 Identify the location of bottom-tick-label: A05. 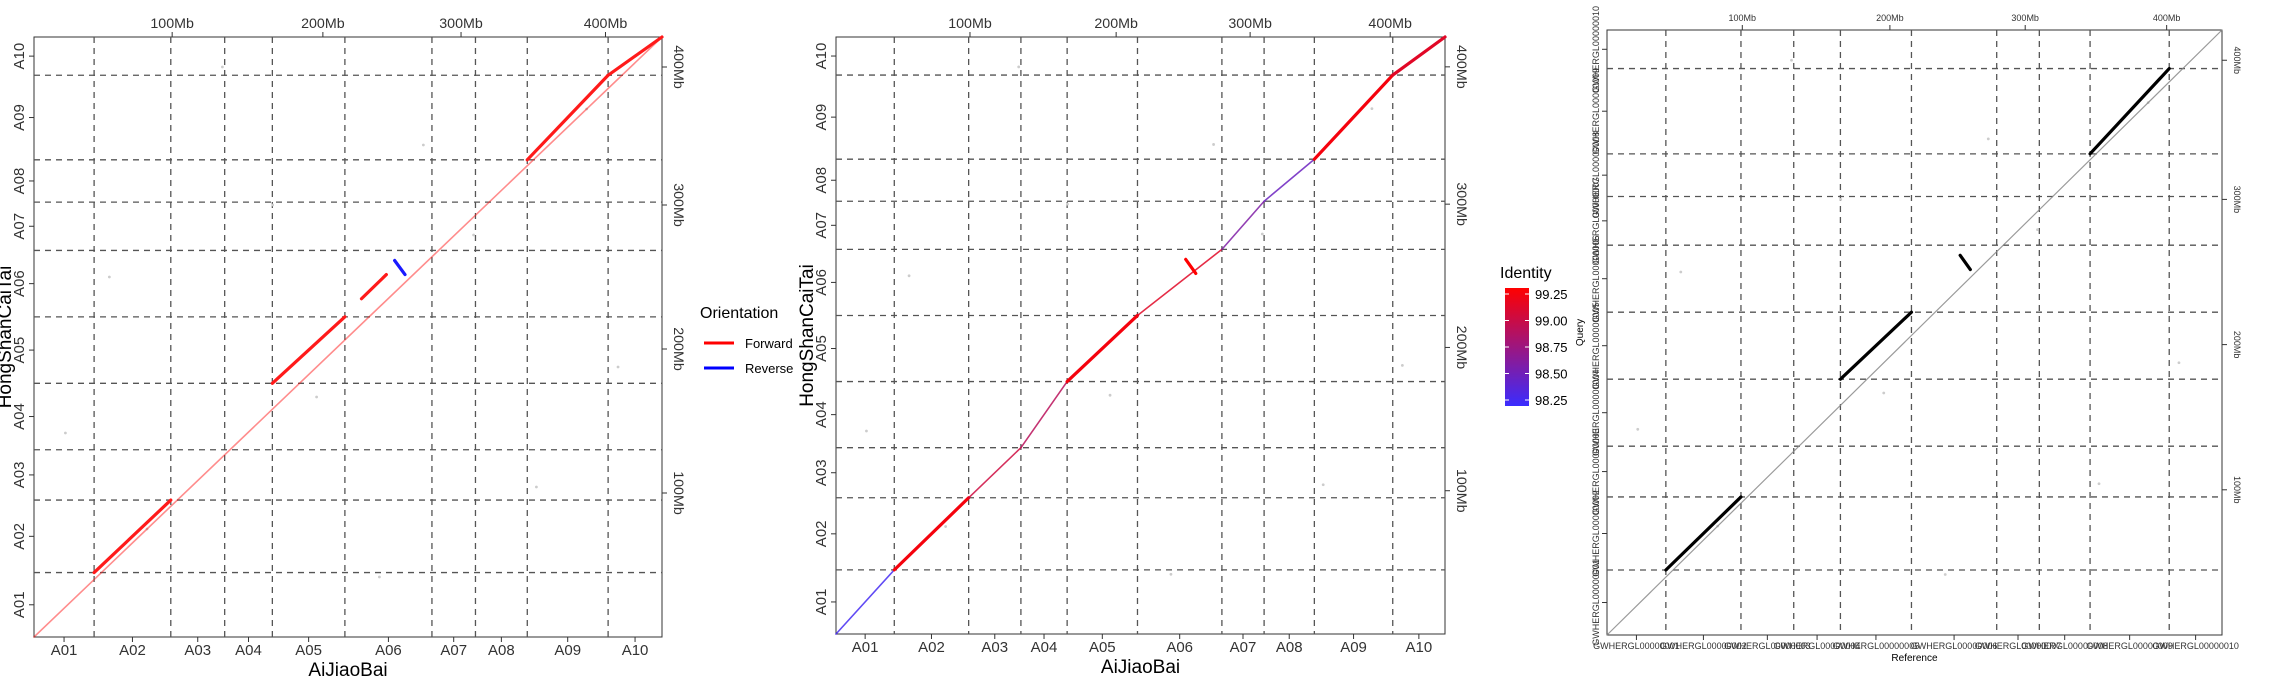
(1102, 647).